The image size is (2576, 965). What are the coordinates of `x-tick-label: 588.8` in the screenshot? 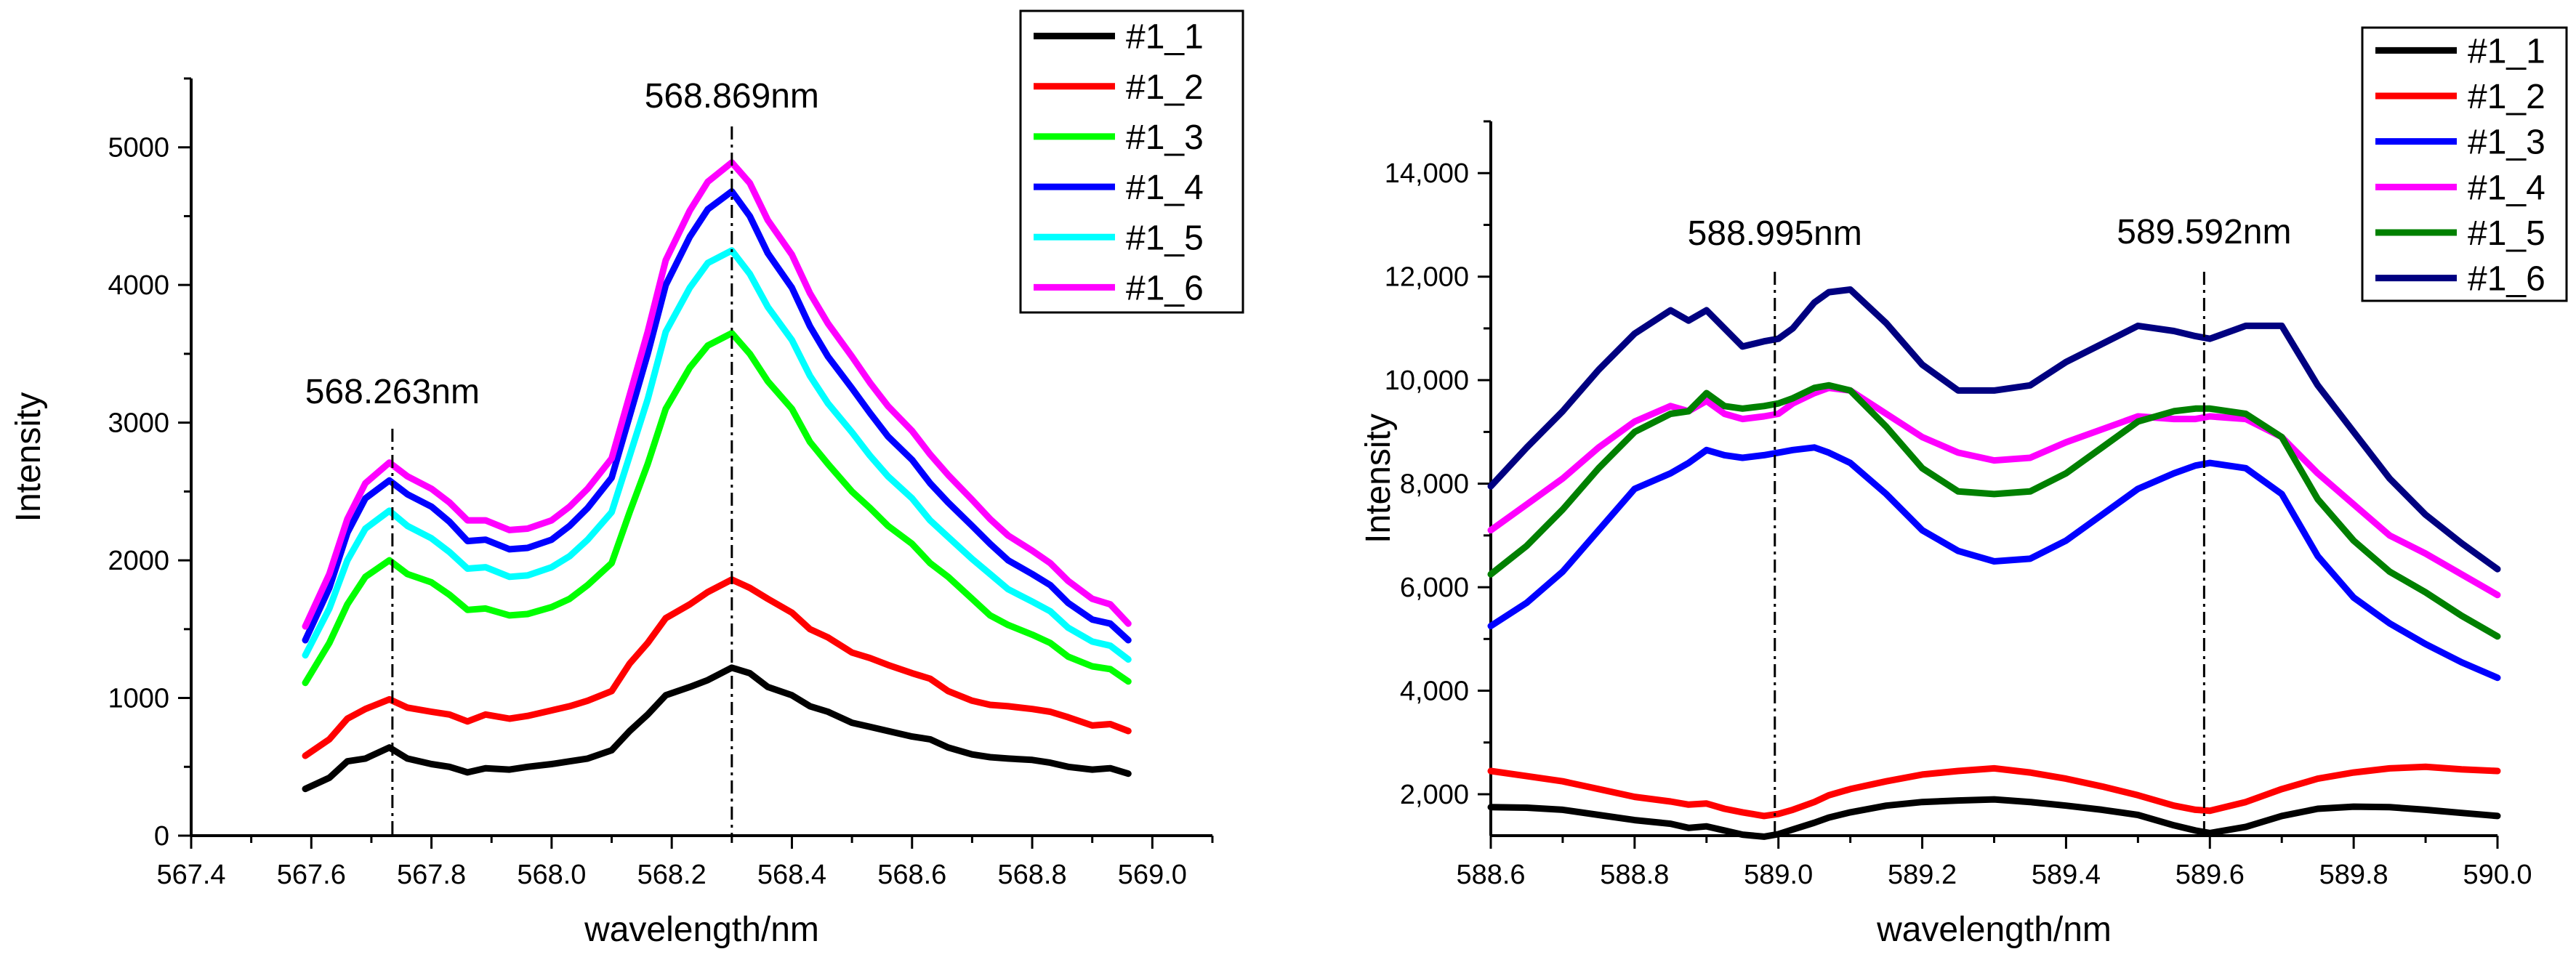 It's located at (1634, 875).